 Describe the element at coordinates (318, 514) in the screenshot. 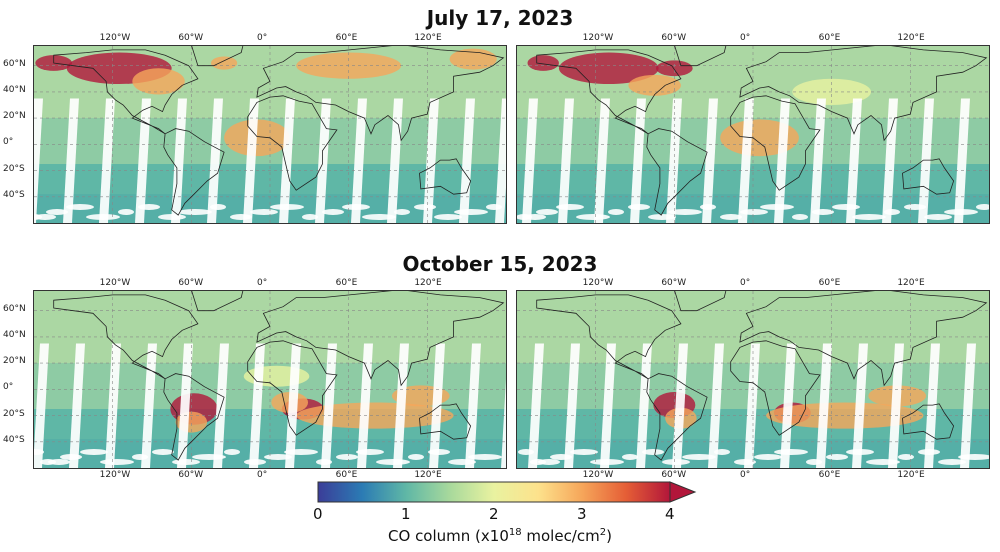

I see `colorbar-tick-0: 0` at that location.